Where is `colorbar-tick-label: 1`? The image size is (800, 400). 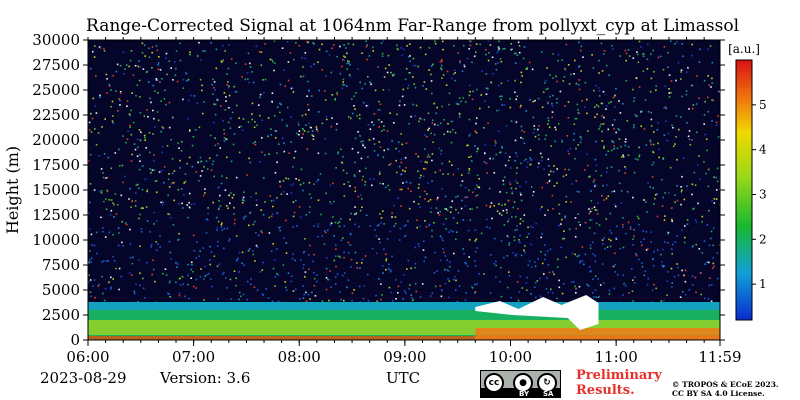
colorbar-tick-label: 1 is located at coordinates (763, 284).